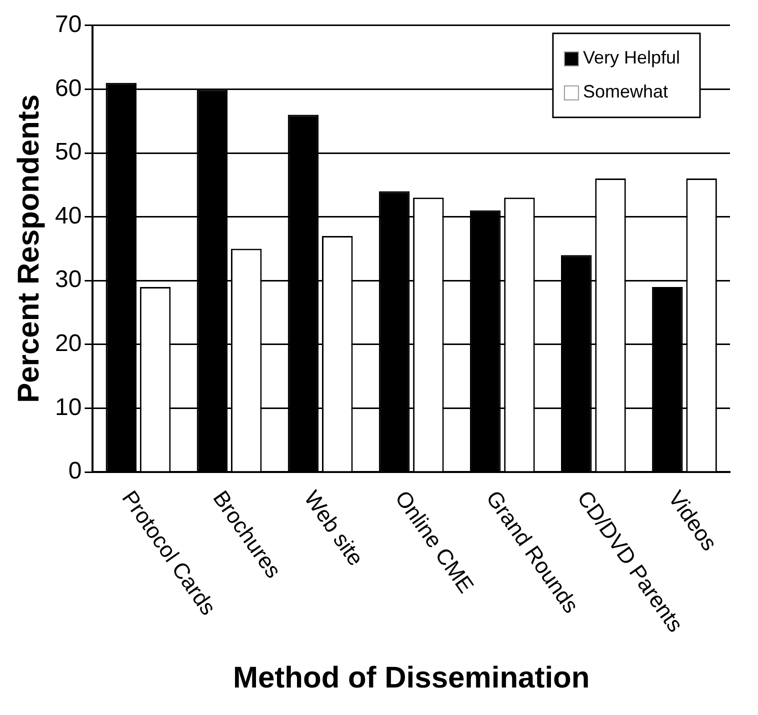 This screenshot has height=715, width=758. I want to click on y-tick-label: 30, so click(68, 280).